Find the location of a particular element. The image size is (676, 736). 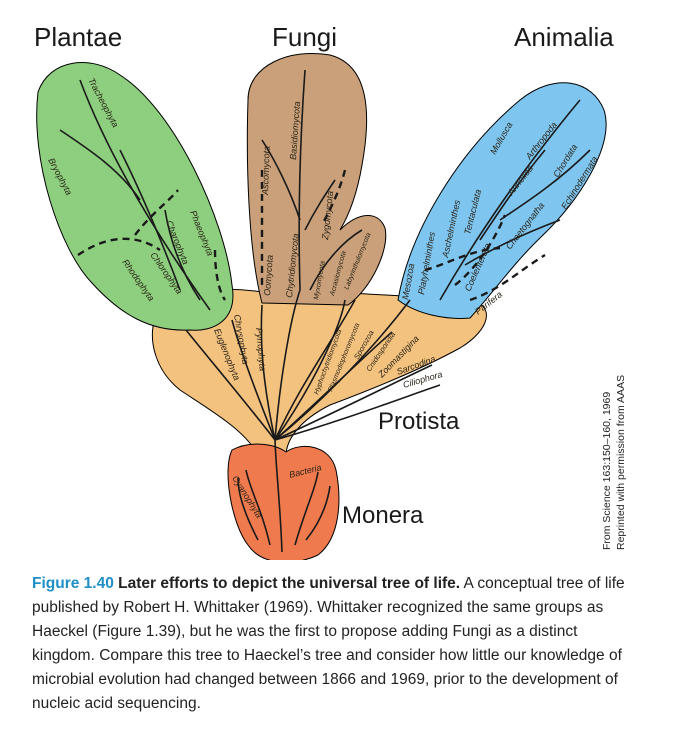

animalia-region is located at coordinates (502, 200).